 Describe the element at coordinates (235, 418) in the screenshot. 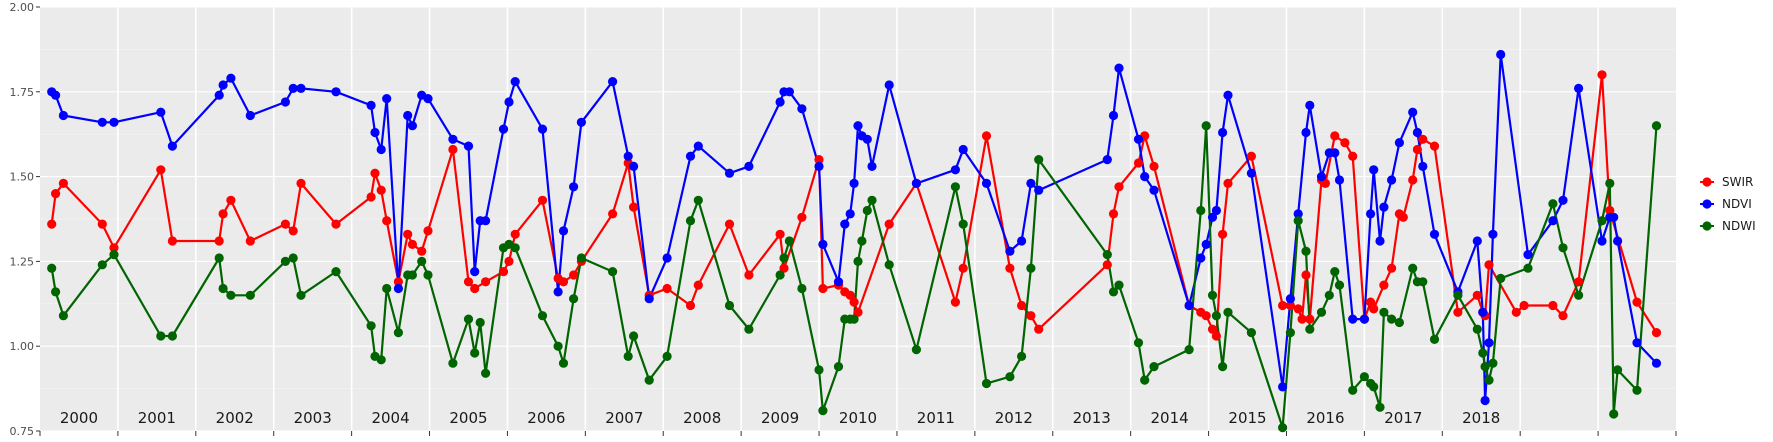

I see `year-label: 2002` at that location.